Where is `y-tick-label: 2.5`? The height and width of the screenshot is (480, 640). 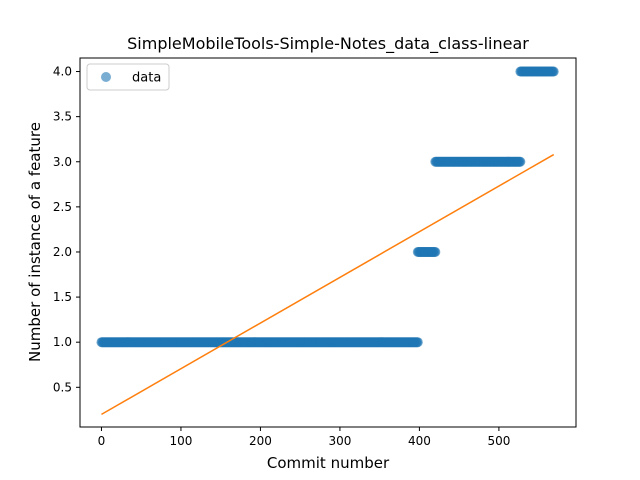 y-tick-label: 2.5 is located at coordinates (62, 207).